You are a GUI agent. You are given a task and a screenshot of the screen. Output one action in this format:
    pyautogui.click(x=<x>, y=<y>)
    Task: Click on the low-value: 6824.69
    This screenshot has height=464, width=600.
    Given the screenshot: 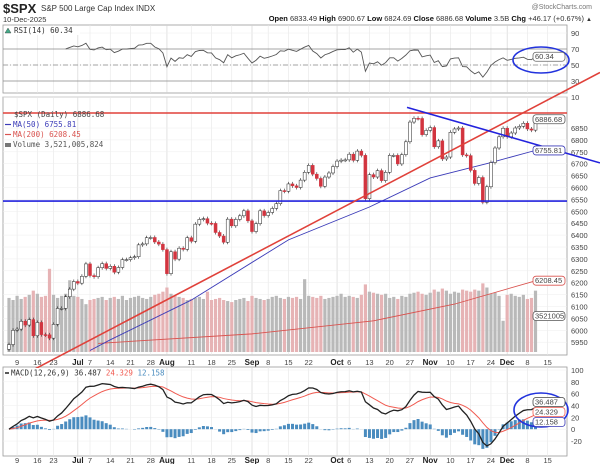 What is the action you would take?
    pyautogui.click(x=398, y=18)
    